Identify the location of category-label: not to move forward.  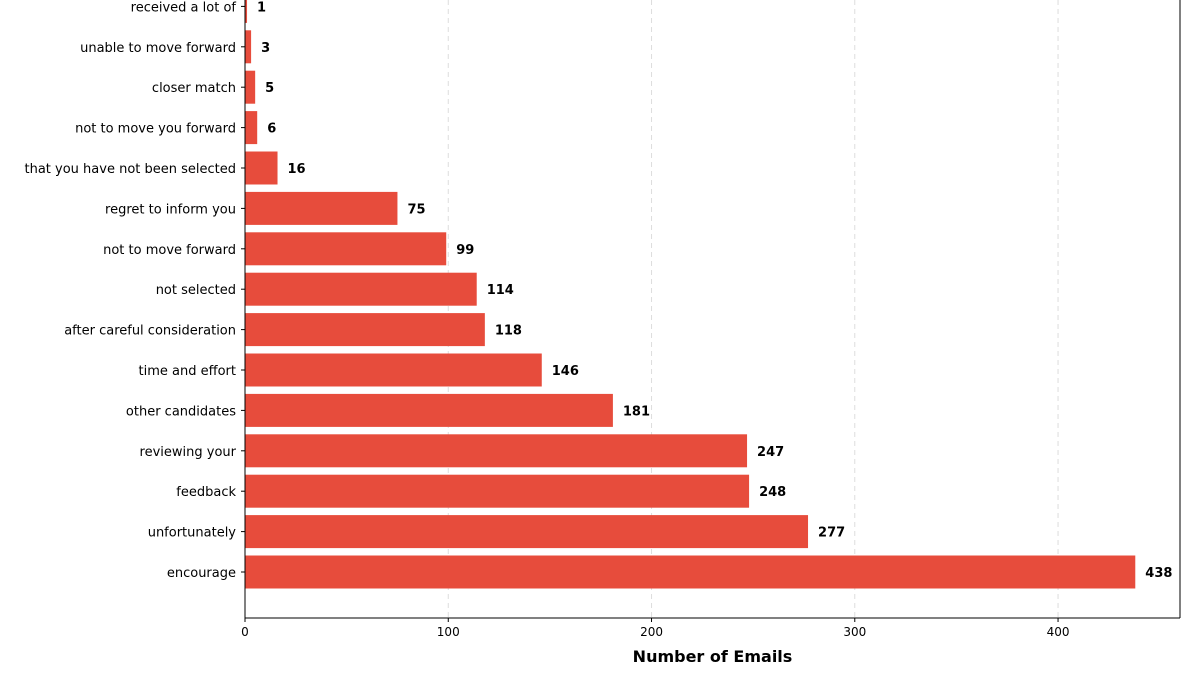
(169, 250).